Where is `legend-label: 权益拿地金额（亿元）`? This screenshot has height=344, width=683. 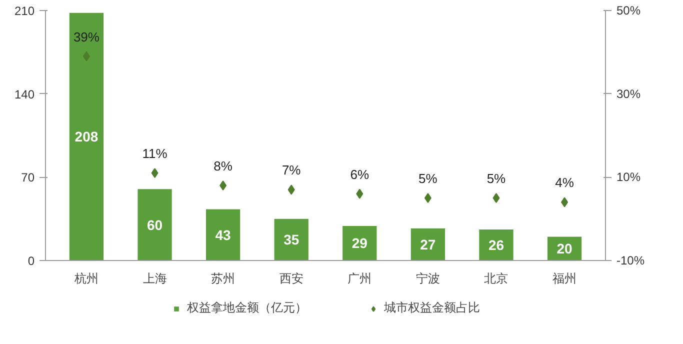
legend-label: 权益拿地金额（亿元） is located at coordinates (247, 308).